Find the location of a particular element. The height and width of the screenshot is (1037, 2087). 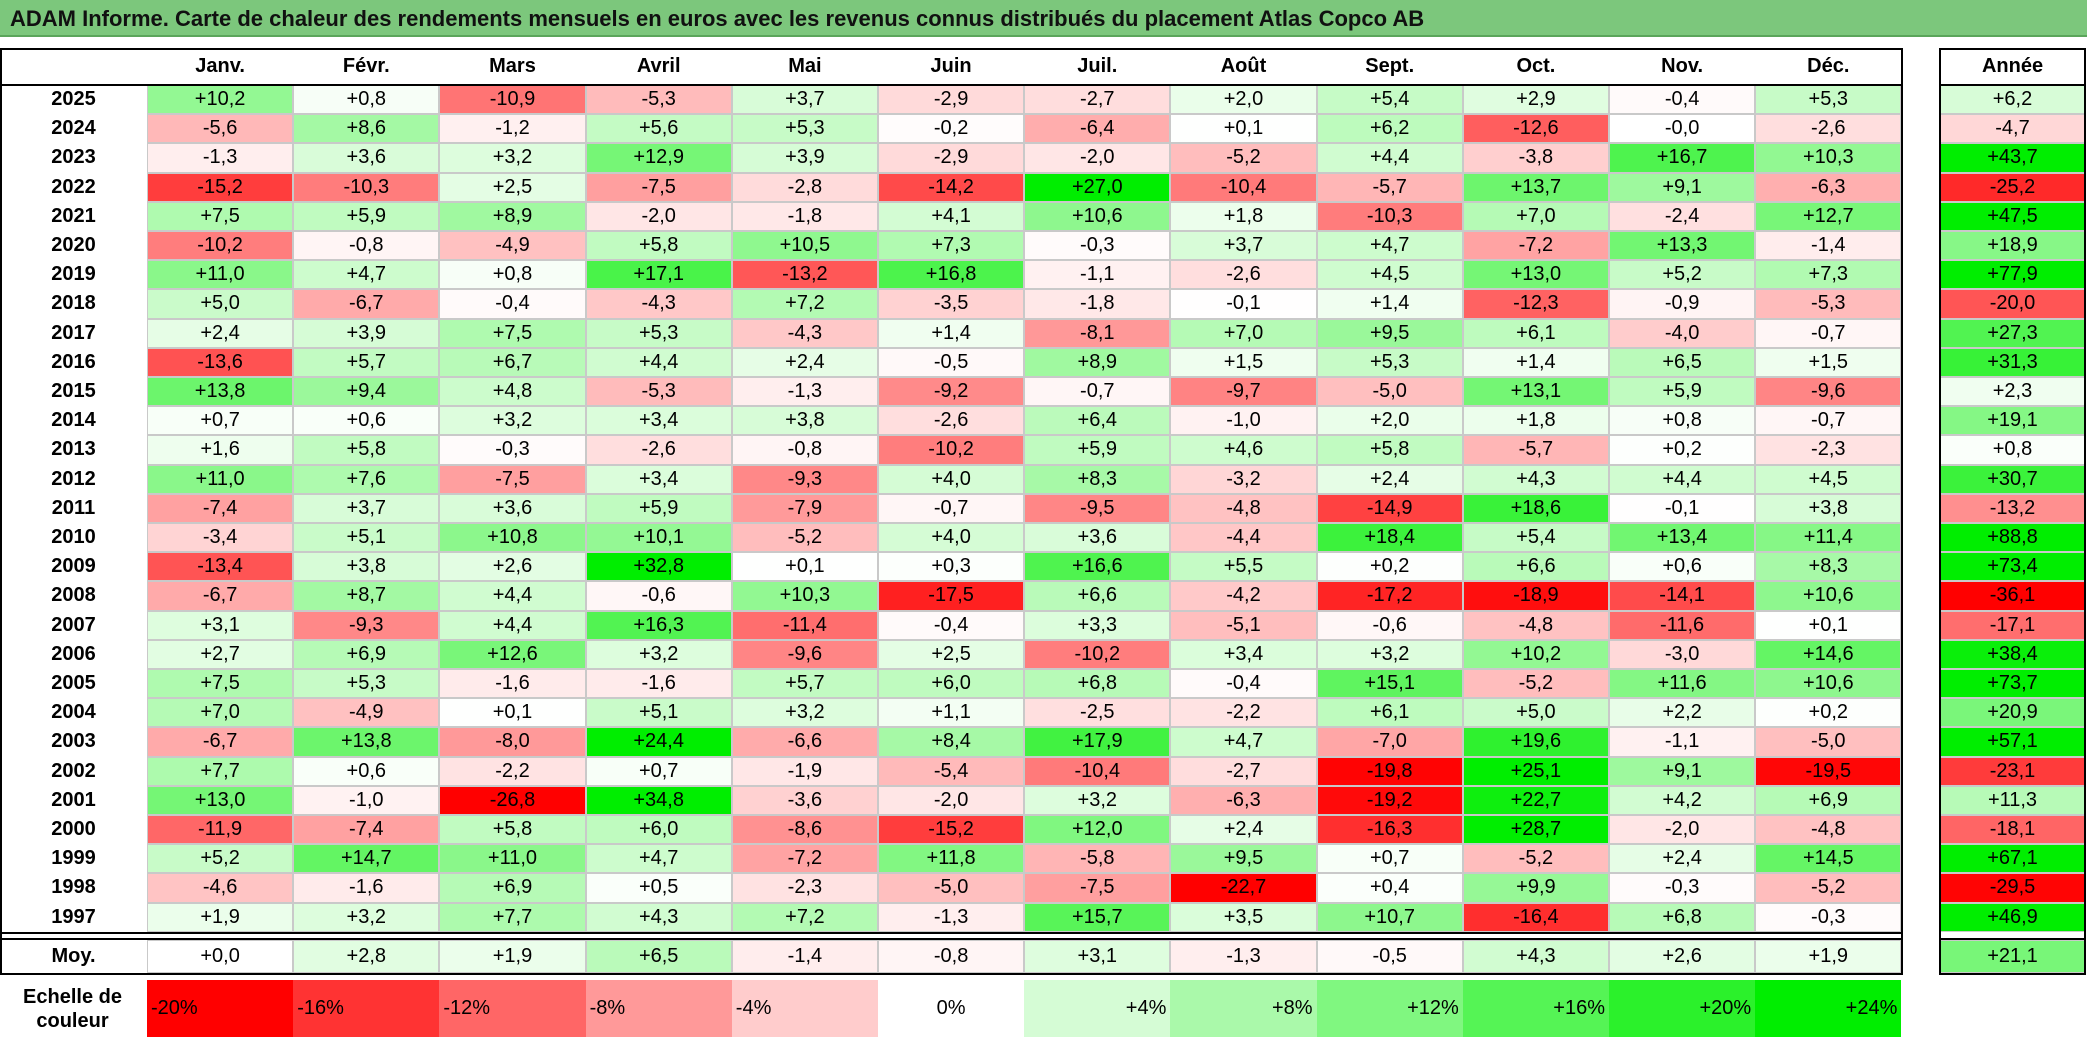

row-year-label: 2015 is located at coordinates (73, 391).